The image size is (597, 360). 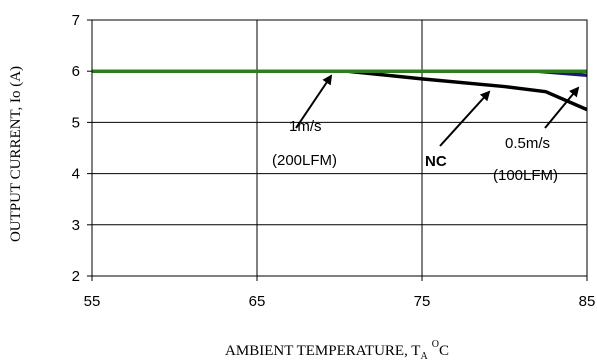 What do you see at coordinates (305, 126) in the screenshot?
I see `annotation-1ms-line1: 1m/s` at bounding box center [305, 126].